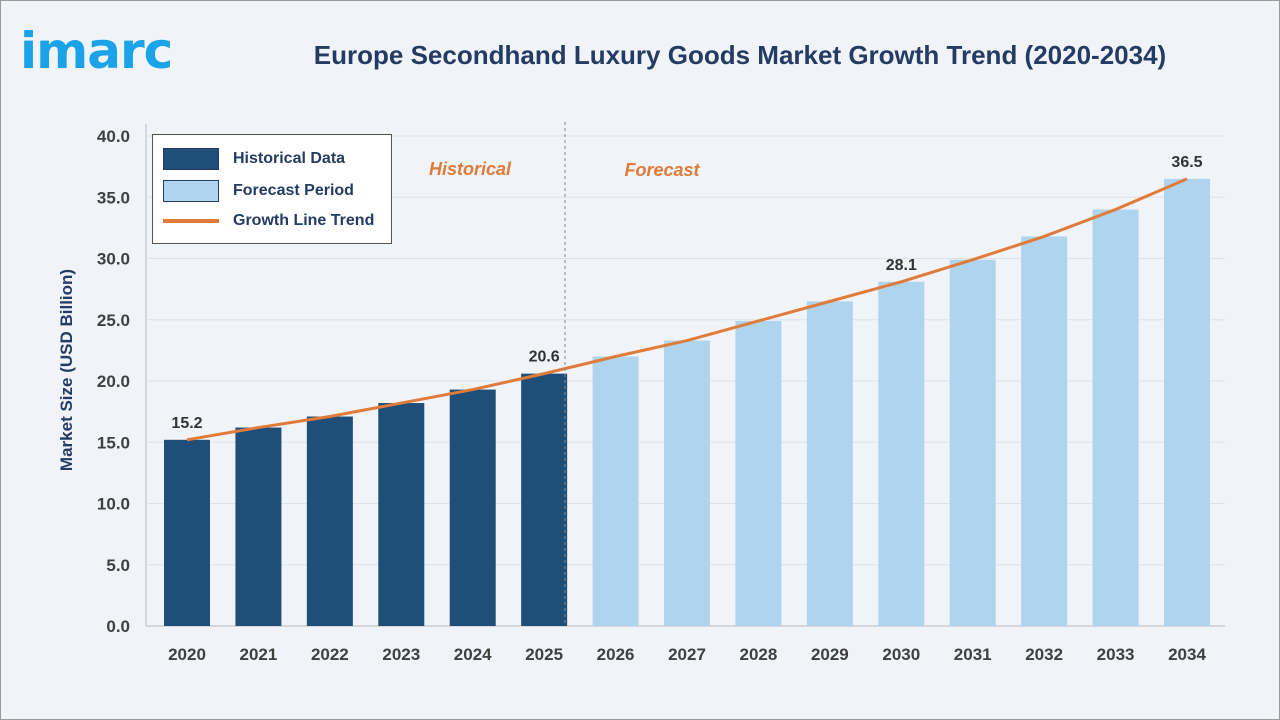  What do you see at coordinates (1187, 654) in the screenshot?
I see `x-tick-label: 2034` at bounding box center [1187, 654].